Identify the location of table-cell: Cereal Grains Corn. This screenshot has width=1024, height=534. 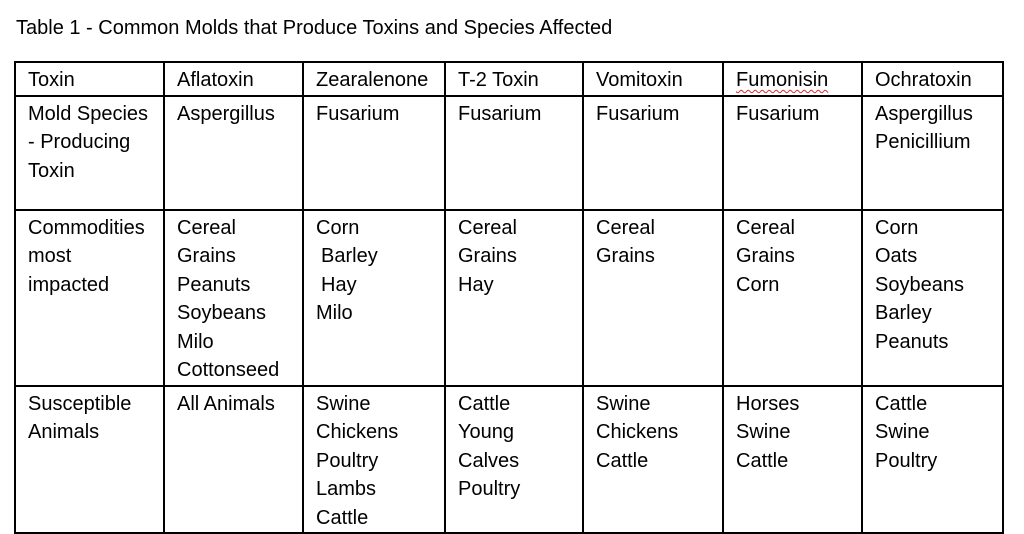
(792, 297).